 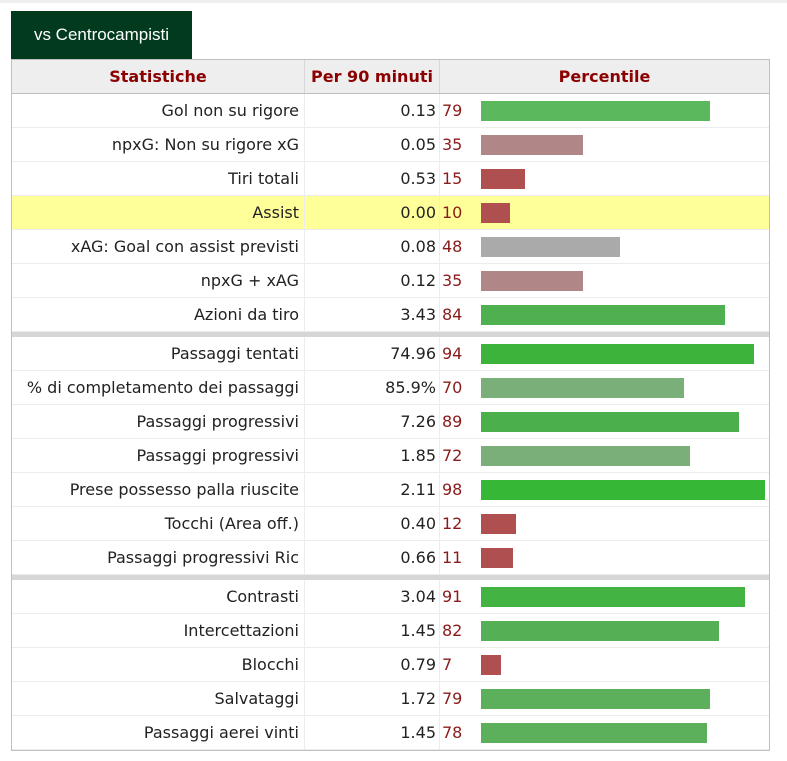 What do you see at coordinates (230, 110) in the screenshot?
I see `stat-label: Gol non su rigore` at bounding box center [230, 110].